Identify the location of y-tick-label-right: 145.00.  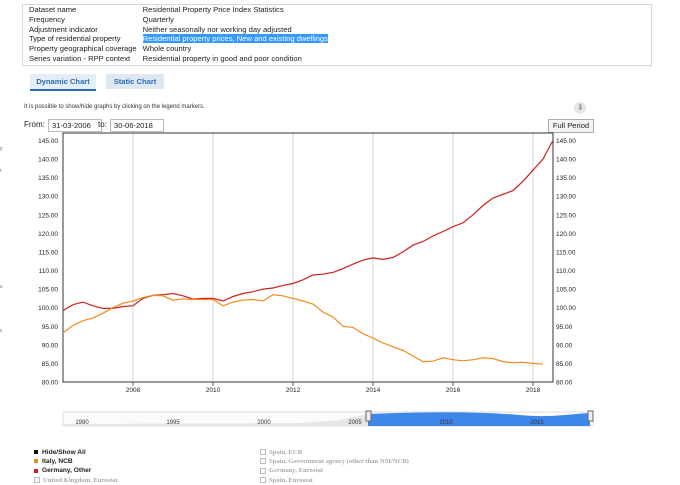
(566, 141).